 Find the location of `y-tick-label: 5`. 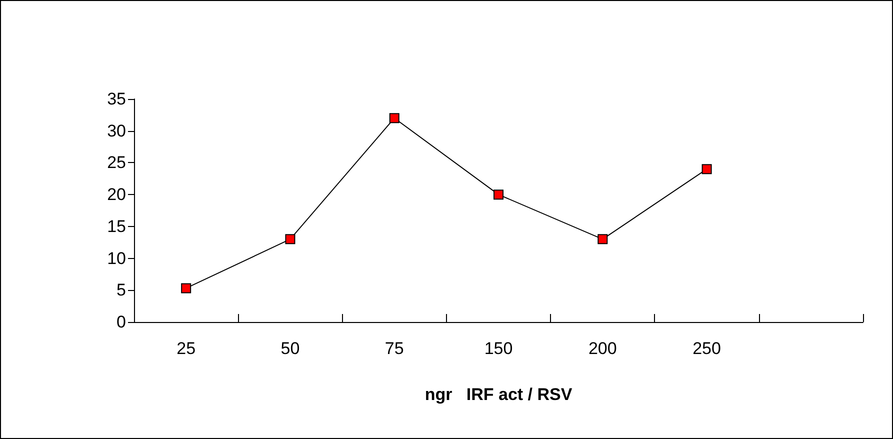

y-tick-label: 5 is located at coordinates (121, 290).